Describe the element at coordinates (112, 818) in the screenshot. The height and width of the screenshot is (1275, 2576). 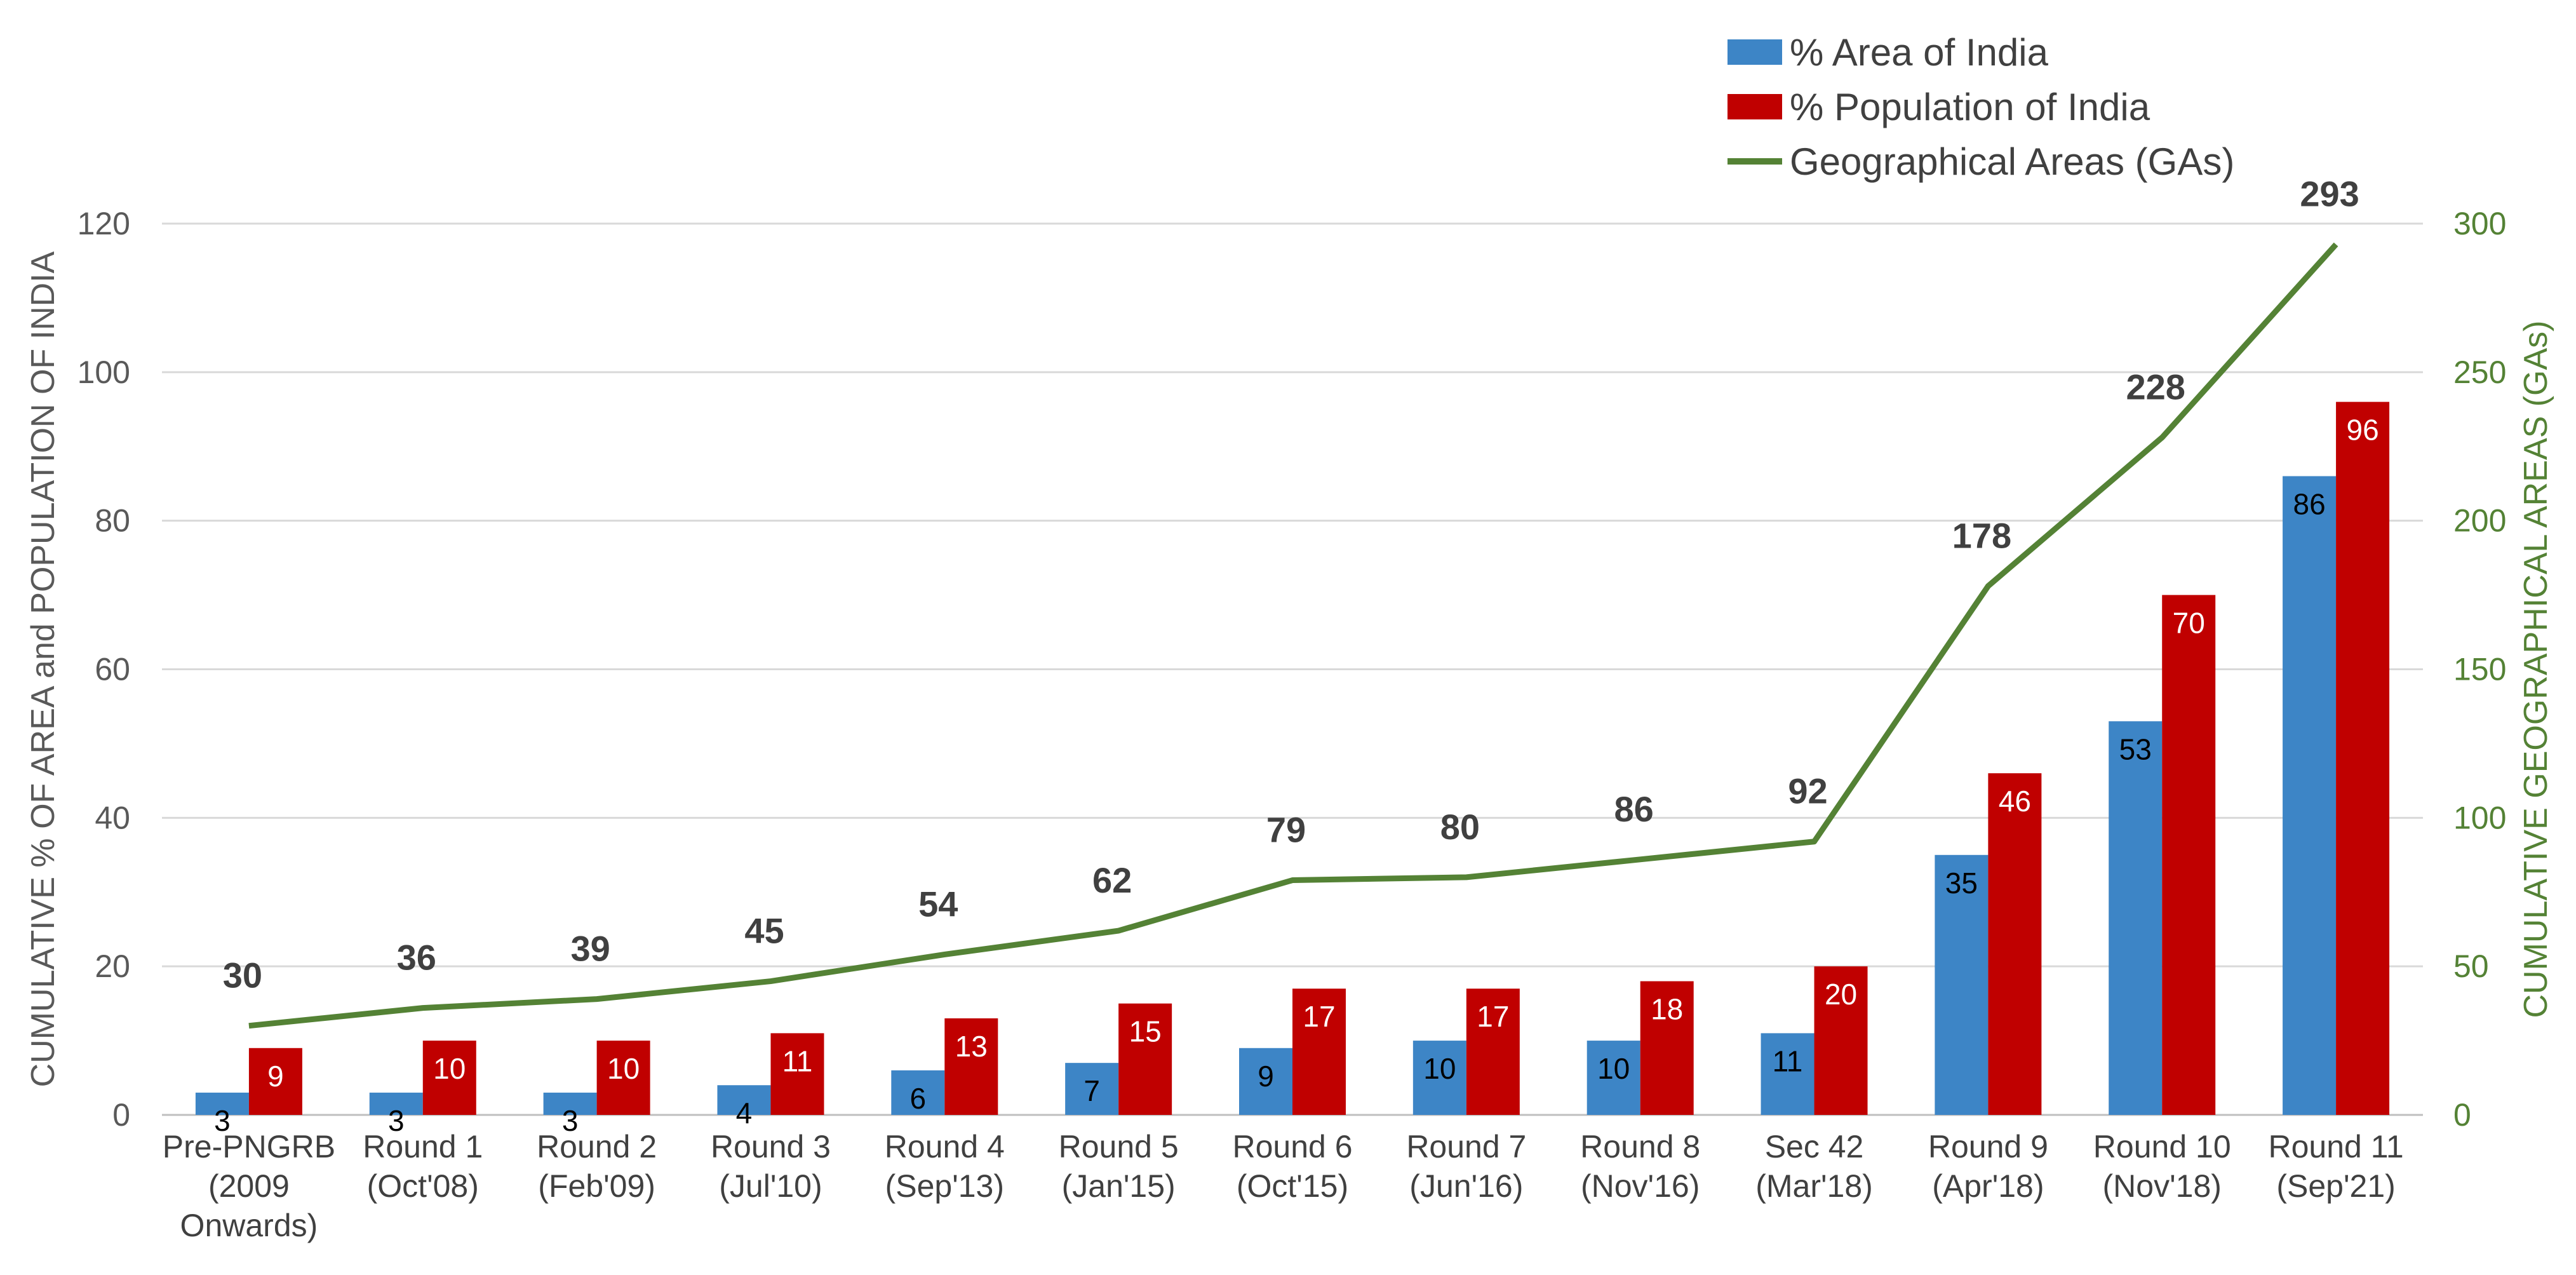
I see `y-tick-label: 40` at that location.